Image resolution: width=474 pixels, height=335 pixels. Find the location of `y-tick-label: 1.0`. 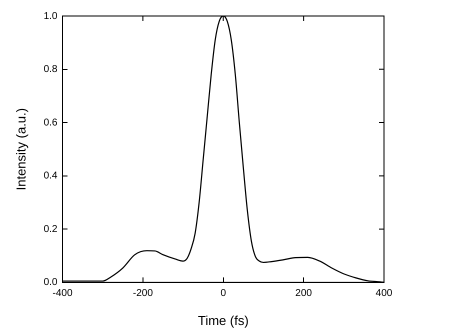

y-tick-label: 1.0 is located at coordinates (51, 16).